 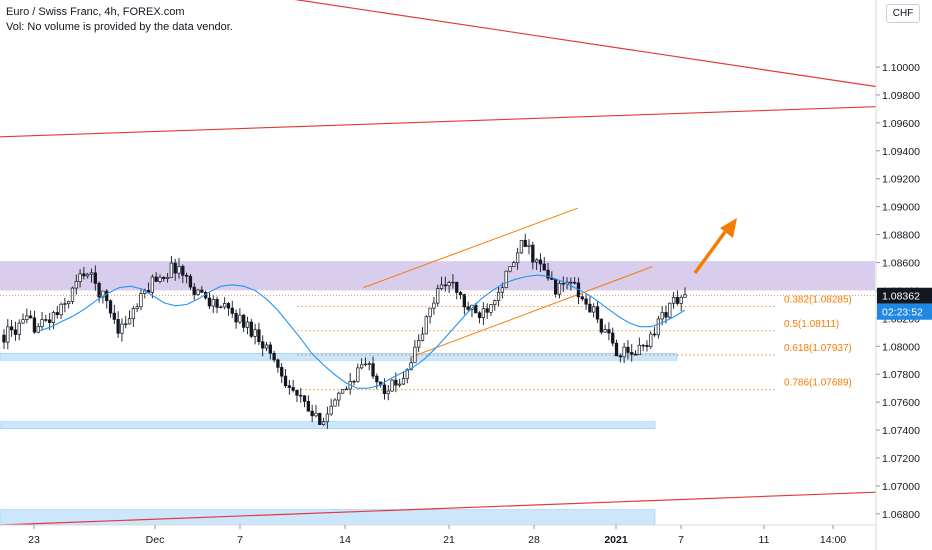 What do you see at coordinates (901, 236) in the screenshot?
I see `price-tick-label: 1.08800` at bounding box center [901, 236].